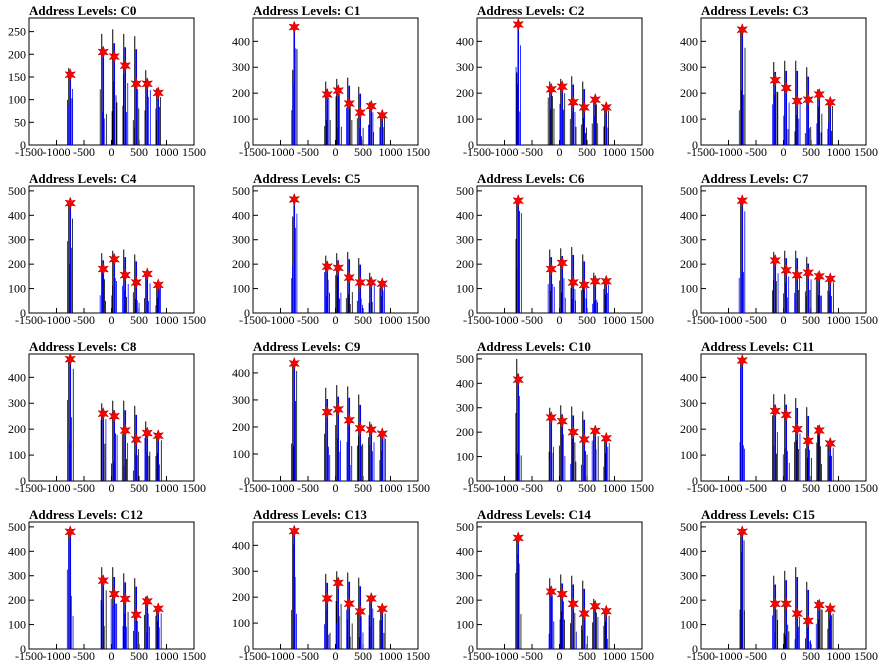 The height and width of the screenshot is (672, 896). I want to click on panel-title: Address Levels: C15, so click(758, 514).